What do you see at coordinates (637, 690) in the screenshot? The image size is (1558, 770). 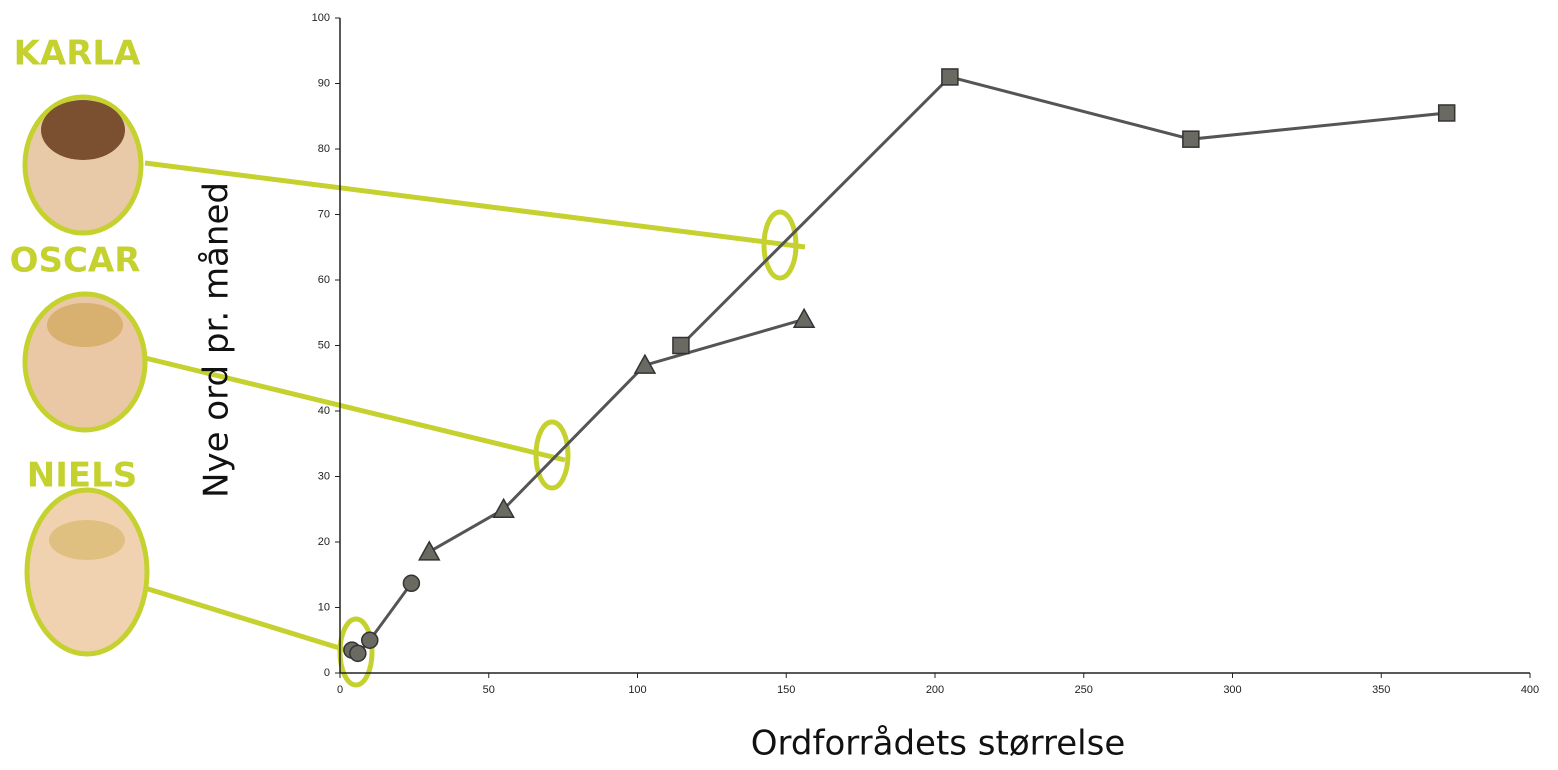 I see `x-tick-label: 100` at bounding box center [637, 690].